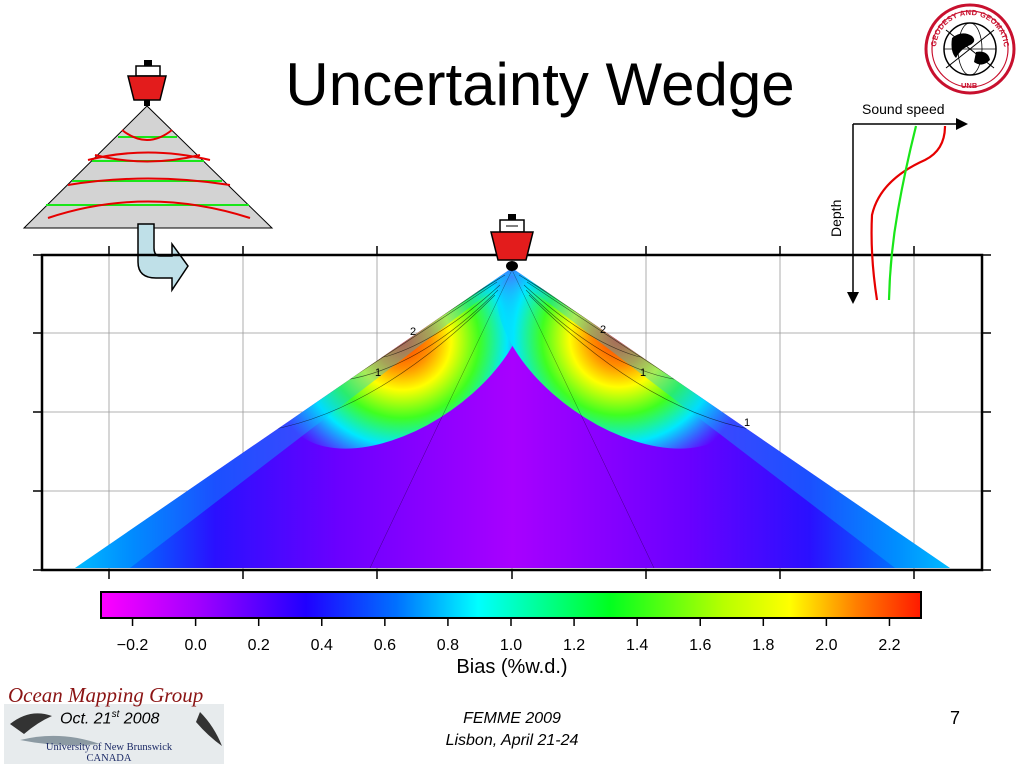 Image resolution: width=1024 pixels, height=768 pixels. What do you see at coordinates (512, 740) in the screenshot?
I see `conference-location: Lisbon, April 21-24` at bounding box center [512, 740].